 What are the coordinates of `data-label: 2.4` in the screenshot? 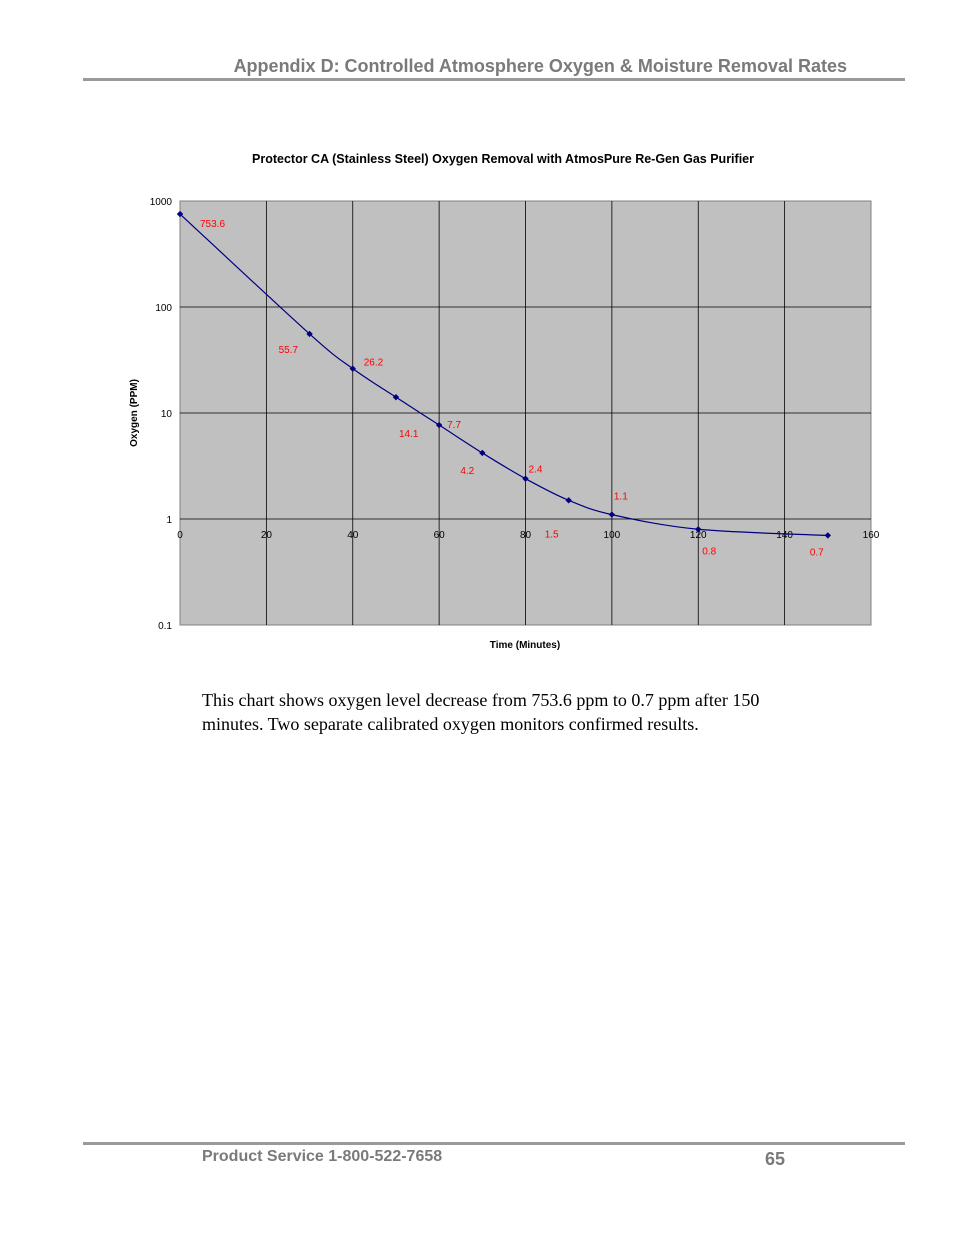 It's located at (536, 470).